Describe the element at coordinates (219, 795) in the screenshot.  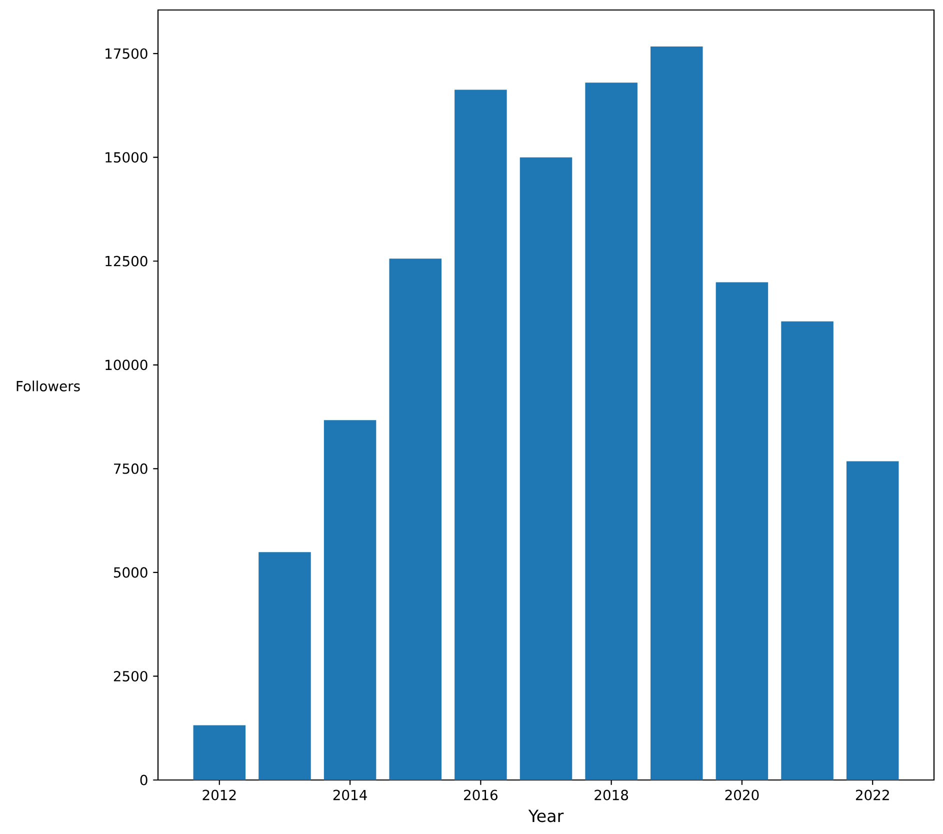
I see `x-tick-label: 2012` at that location.